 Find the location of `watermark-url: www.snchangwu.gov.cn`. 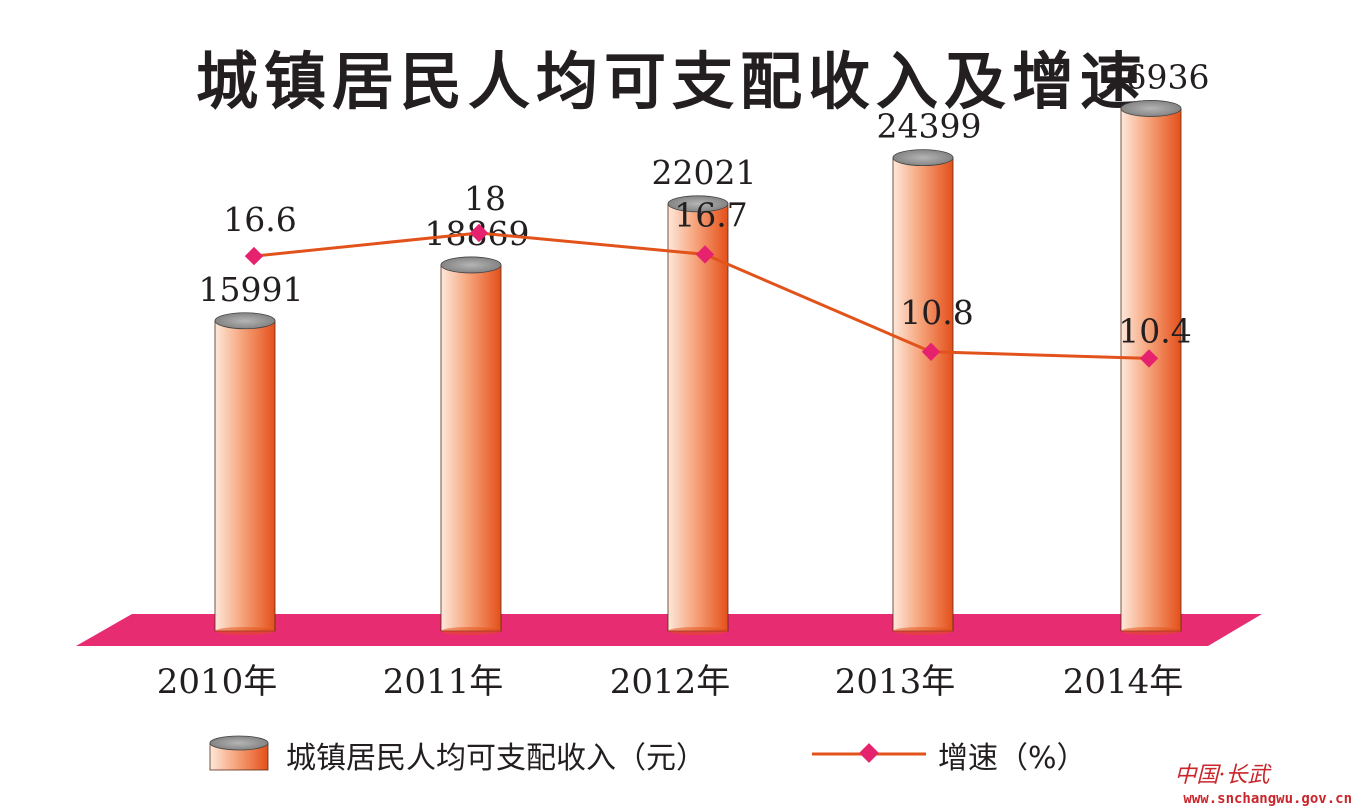

watermark-url: www.snchangwu.gov.cn is located at coordinates (1267, 799).